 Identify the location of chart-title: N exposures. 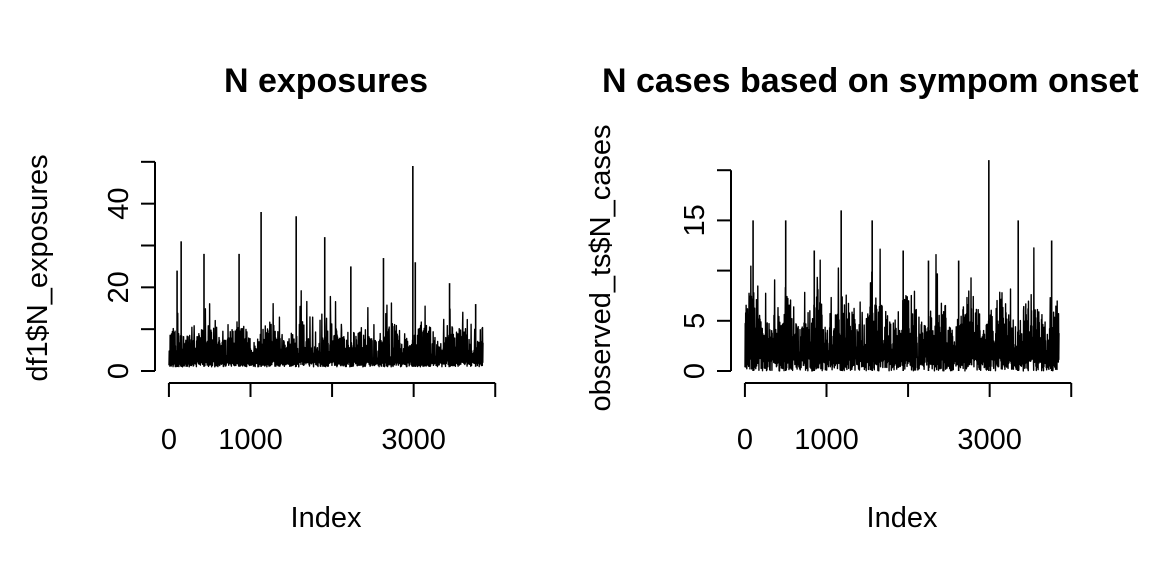
(326, 81).